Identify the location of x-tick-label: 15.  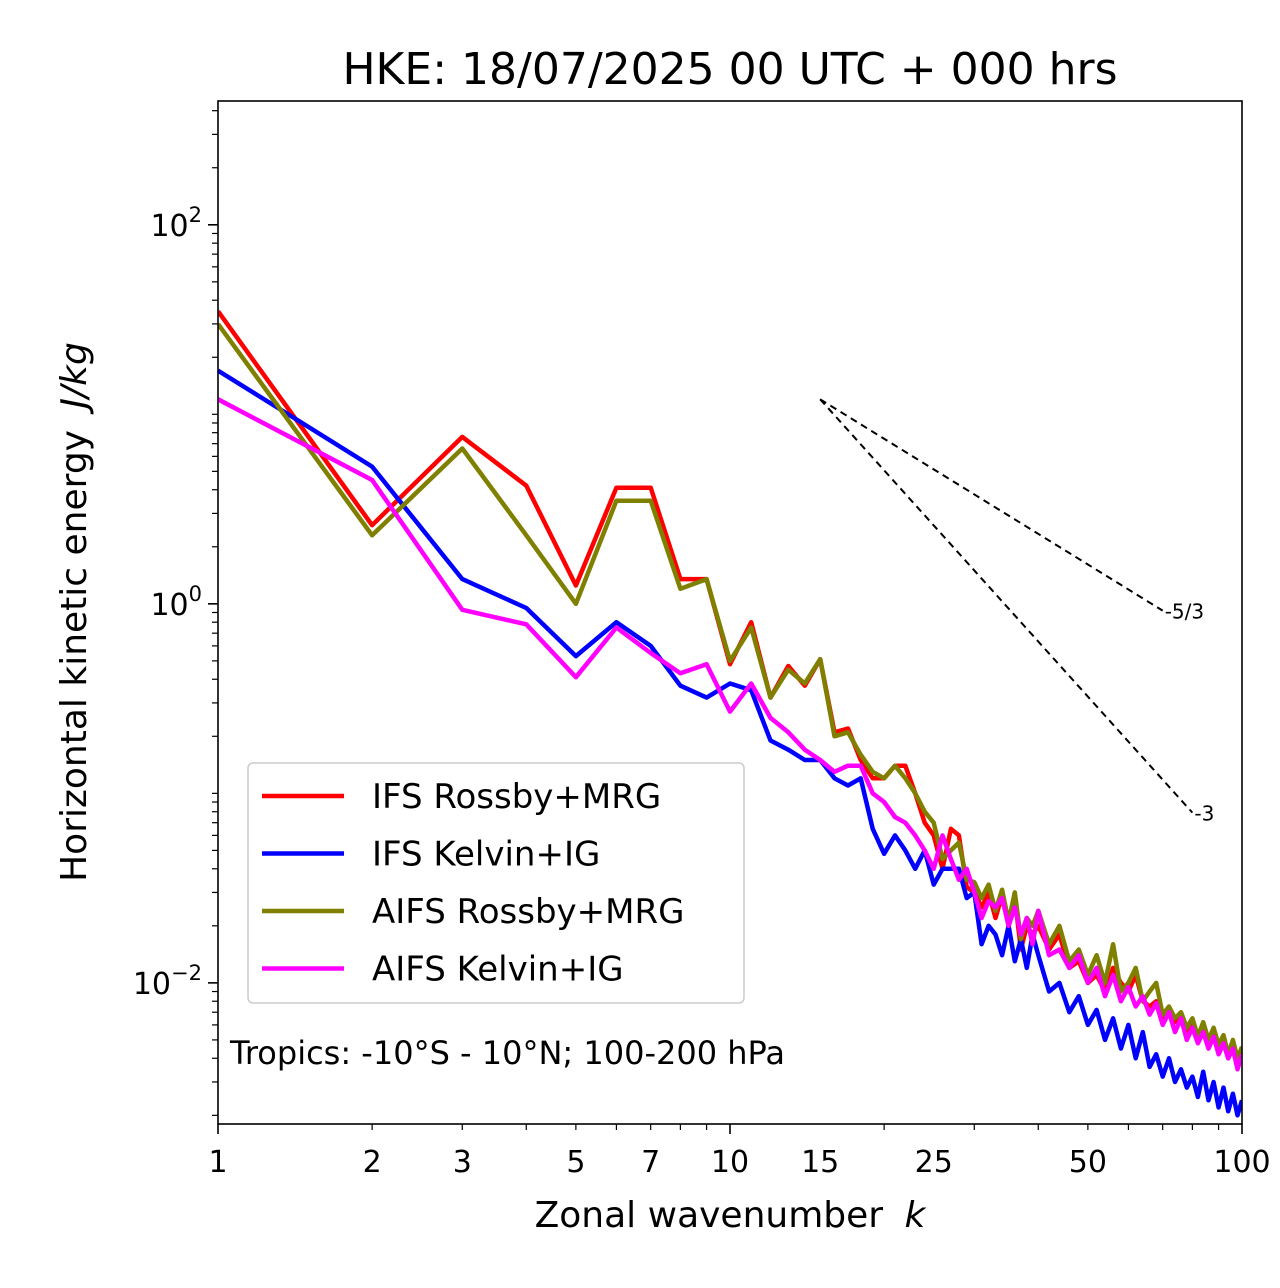
(820, 1162).